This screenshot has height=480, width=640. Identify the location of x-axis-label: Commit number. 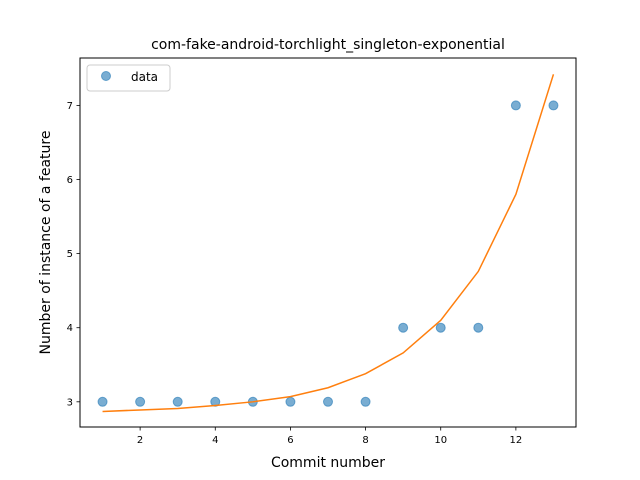
(328, 463).